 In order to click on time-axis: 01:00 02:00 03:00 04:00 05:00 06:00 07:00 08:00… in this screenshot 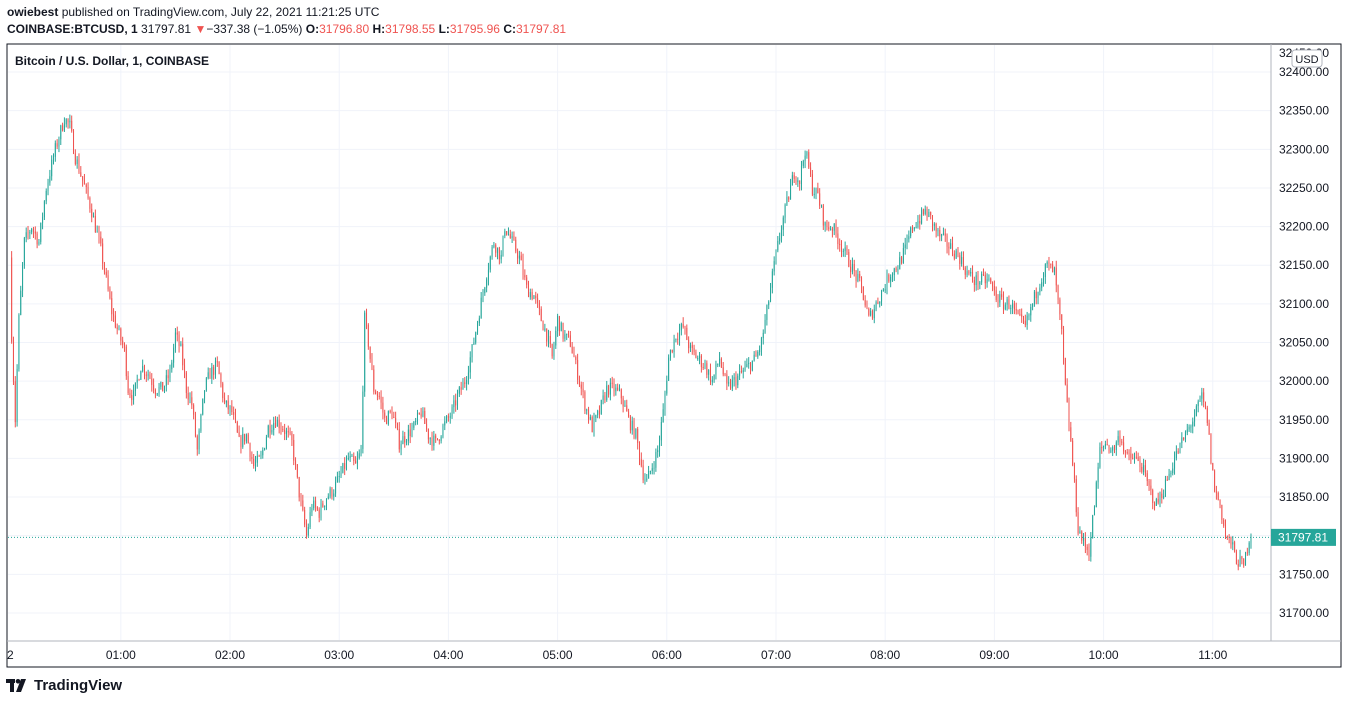, I will do `click(617, 655)`.